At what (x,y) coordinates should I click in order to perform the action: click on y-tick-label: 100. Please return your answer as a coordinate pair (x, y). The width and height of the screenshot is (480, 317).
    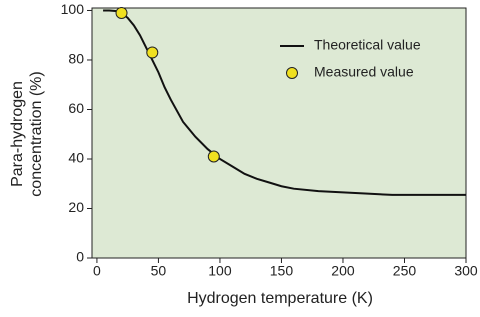
    Looking at the image, I should click on (73, 9).